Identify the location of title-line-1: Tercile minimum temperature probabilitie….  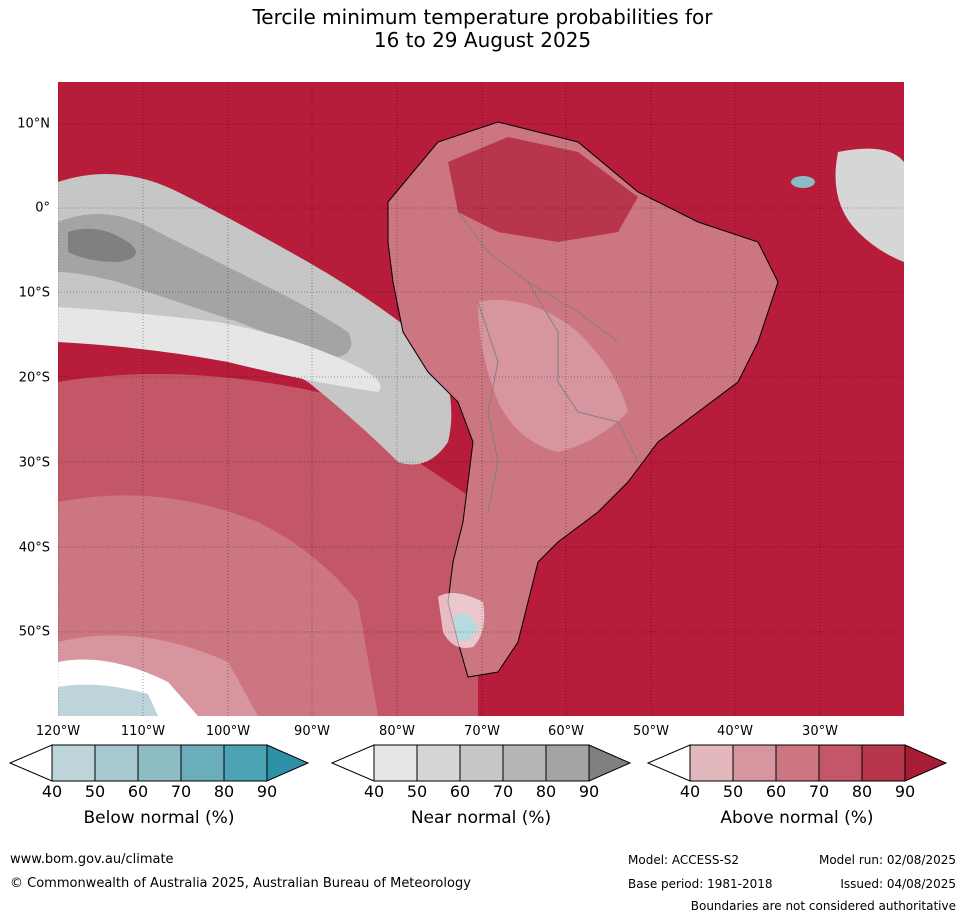
(482, 17).